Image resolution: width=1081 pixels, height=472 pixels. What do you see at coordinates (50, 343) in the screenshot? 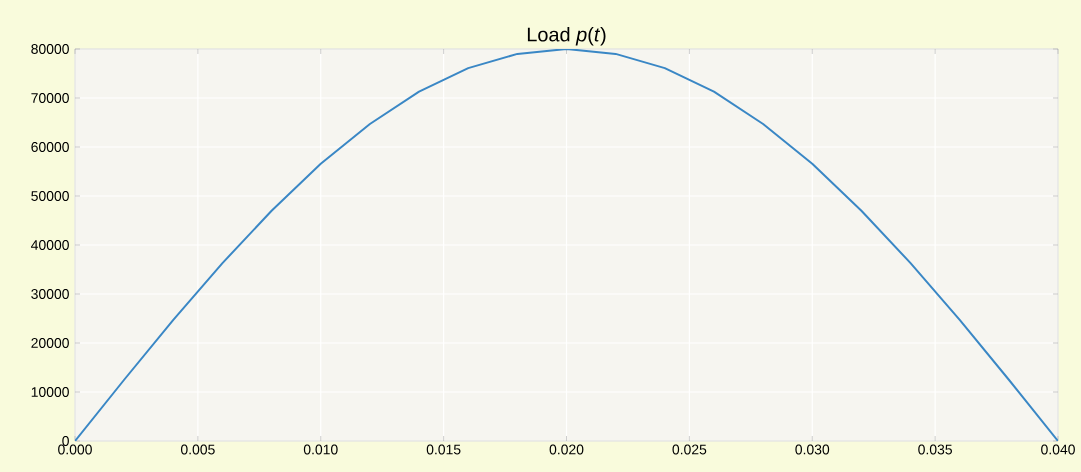
I see `y-tick-label: 20000` at bounding box center [50, 343].